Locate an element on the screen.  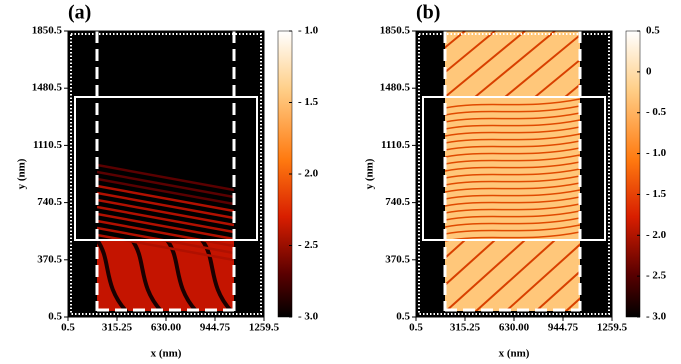
panel-label: (a) is located at coordinates (79, 13).